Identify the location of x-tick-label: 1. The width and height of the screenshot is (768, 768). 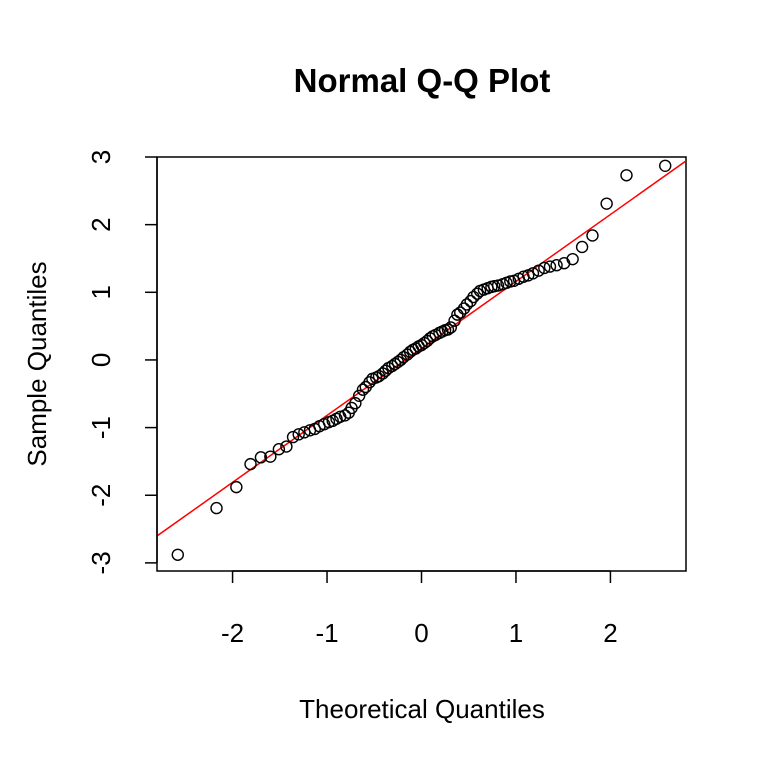
(516, 633).